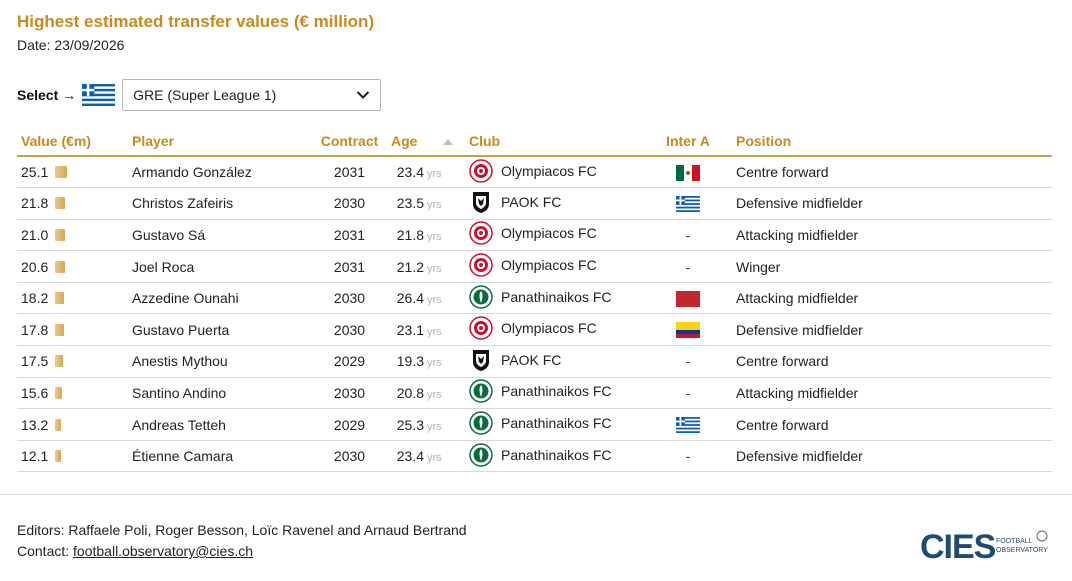 This screenshot has height=581, width=1072. Describe the element at coordinates (220, 330) in the screenshot. I see `player-cell: Gustavo Puerta` at that location.